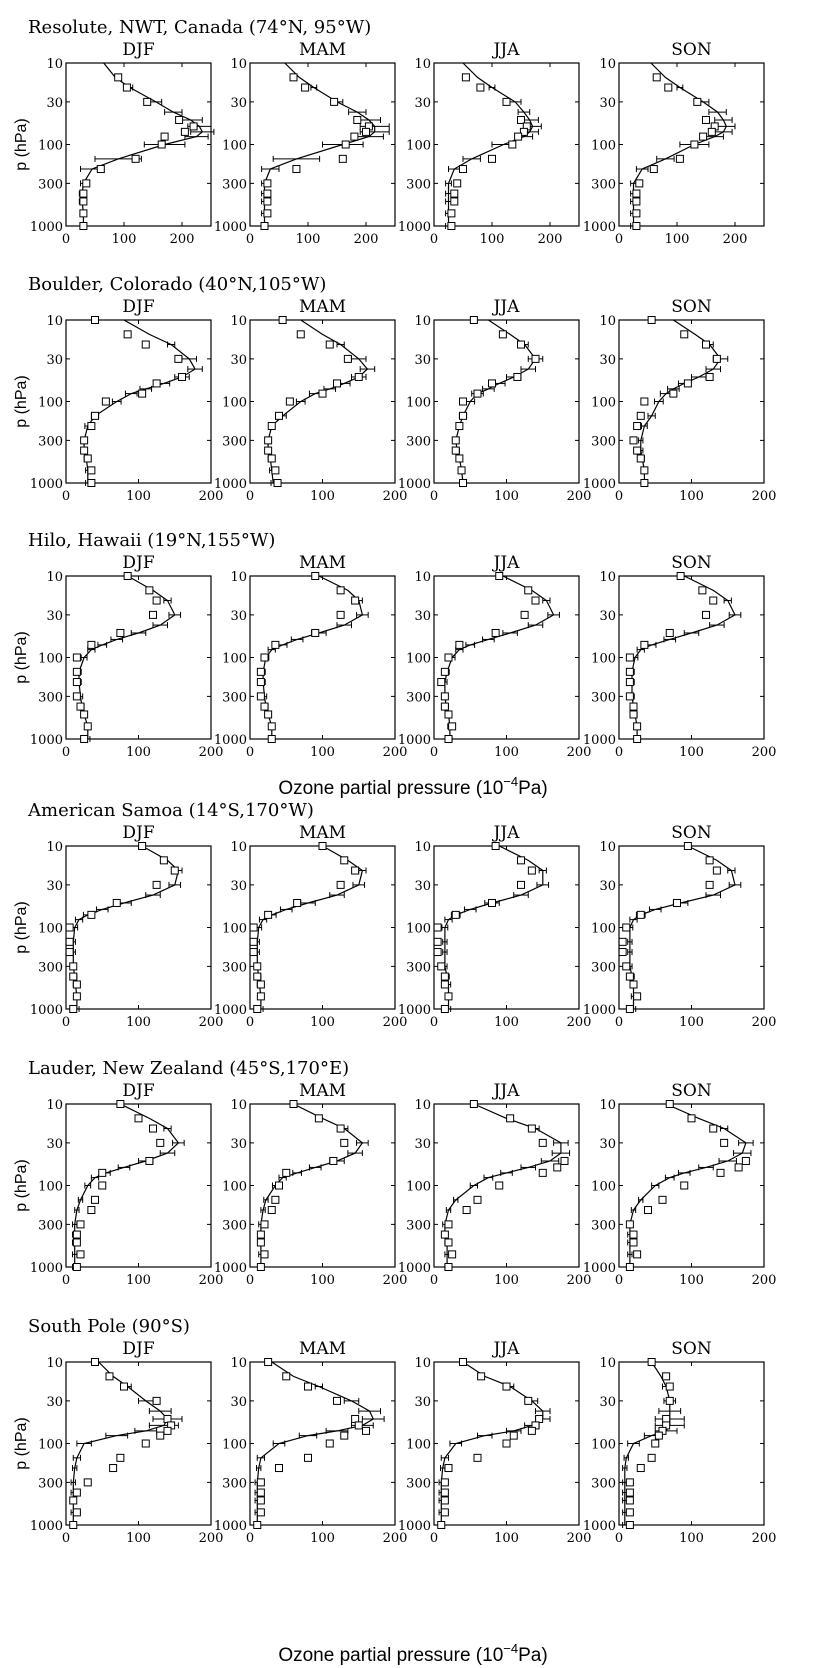 This screenshot has height=1668, width=826. I want to click on plot-frame, so click(322, 1185).